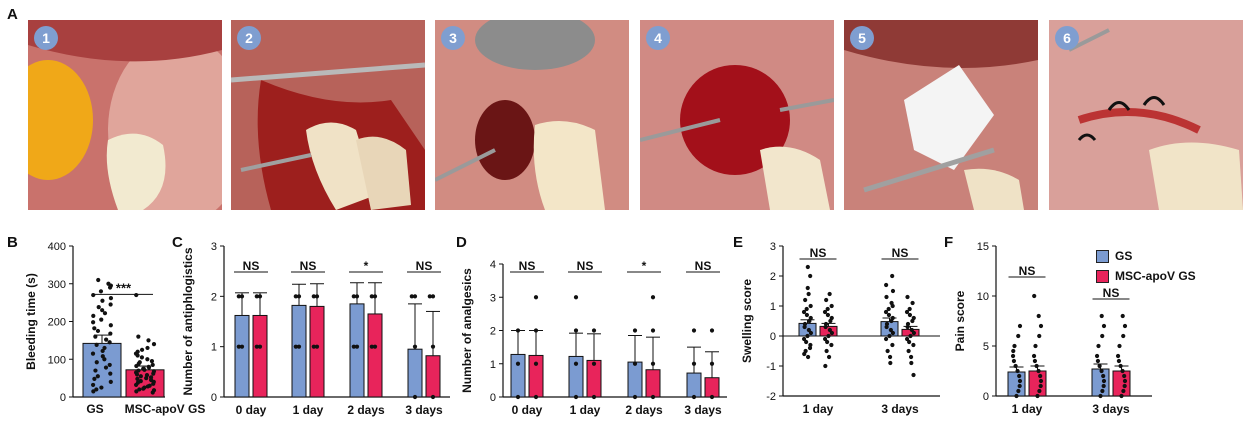 The width and height of the screenshot is (1245, 432). Describe the element at coordinates (983, 297) in the screenshot. I see `y-tick-label-F: 10` at that location.